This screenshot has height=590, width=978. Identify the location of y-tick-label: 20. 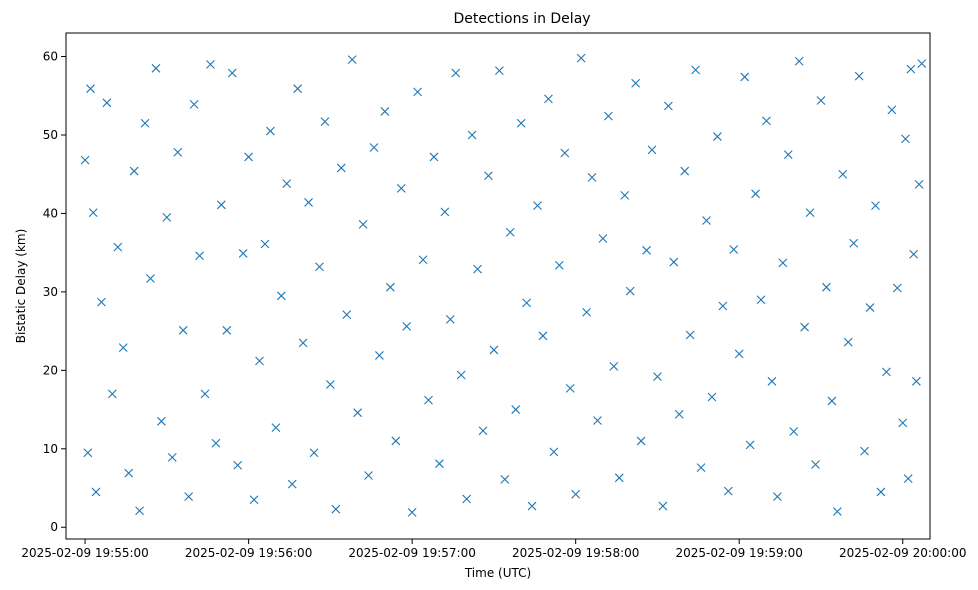
(50, 370).